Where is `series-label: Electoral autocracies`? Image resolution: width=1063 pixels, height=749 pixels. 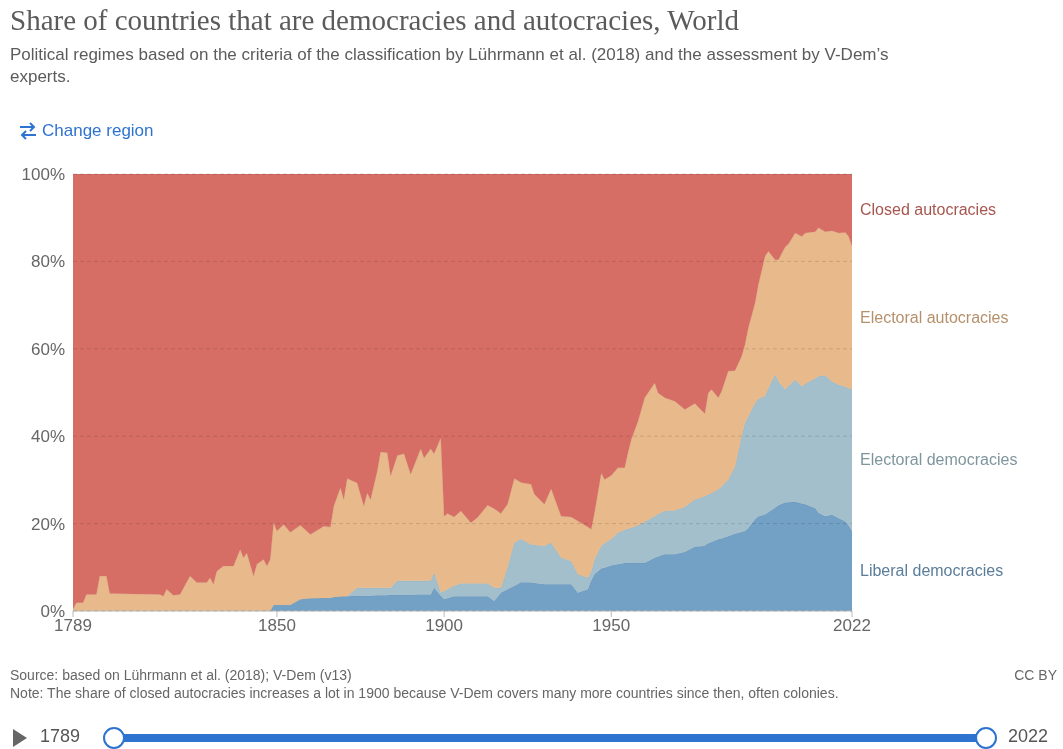
series-label: Electoral autocracies is located at coordinates (934, 317).